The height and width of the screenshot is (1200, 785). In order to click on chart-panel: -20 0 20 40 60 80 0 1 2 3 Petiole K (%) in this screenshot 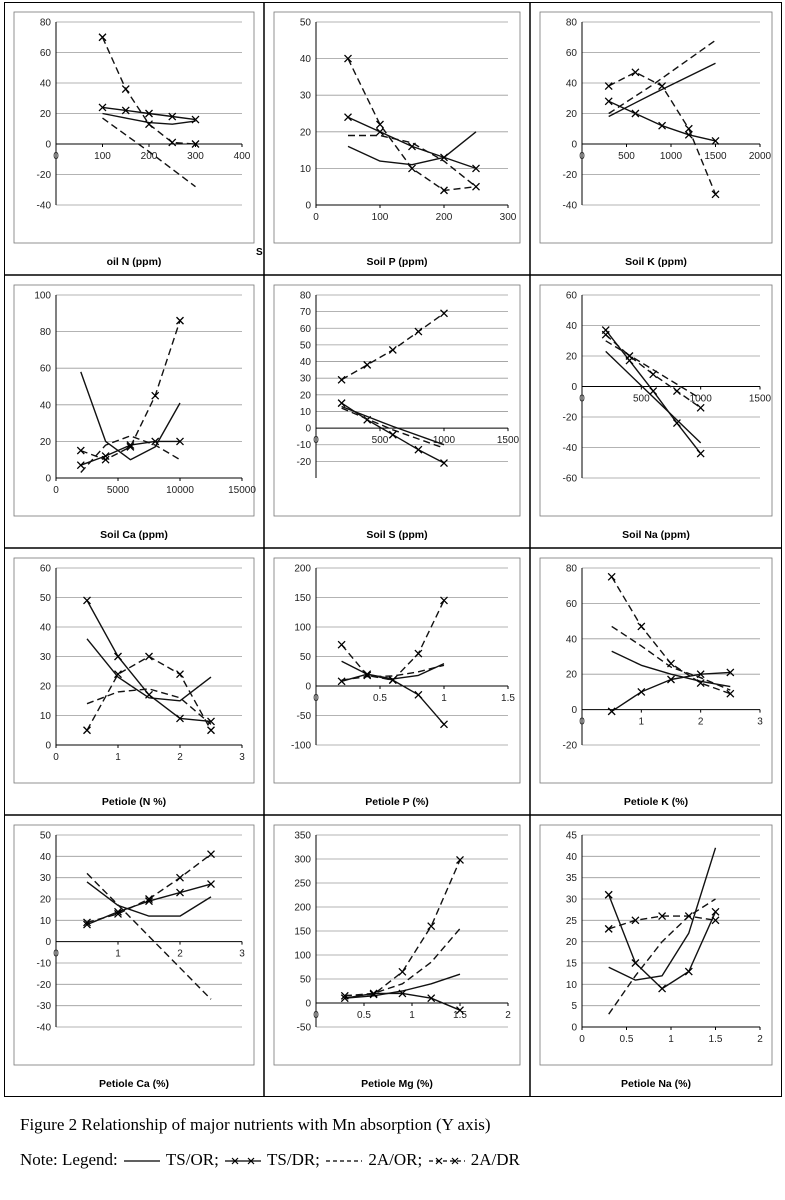, I will do `click(656, 682)`.